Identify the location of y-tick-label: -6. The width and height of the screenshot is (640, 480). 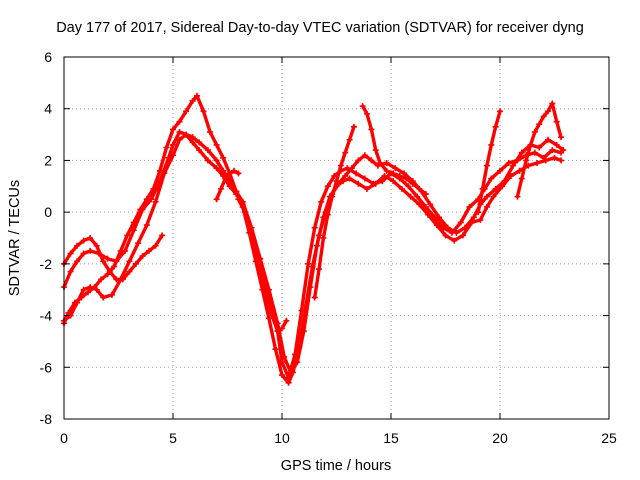
(46, 367).